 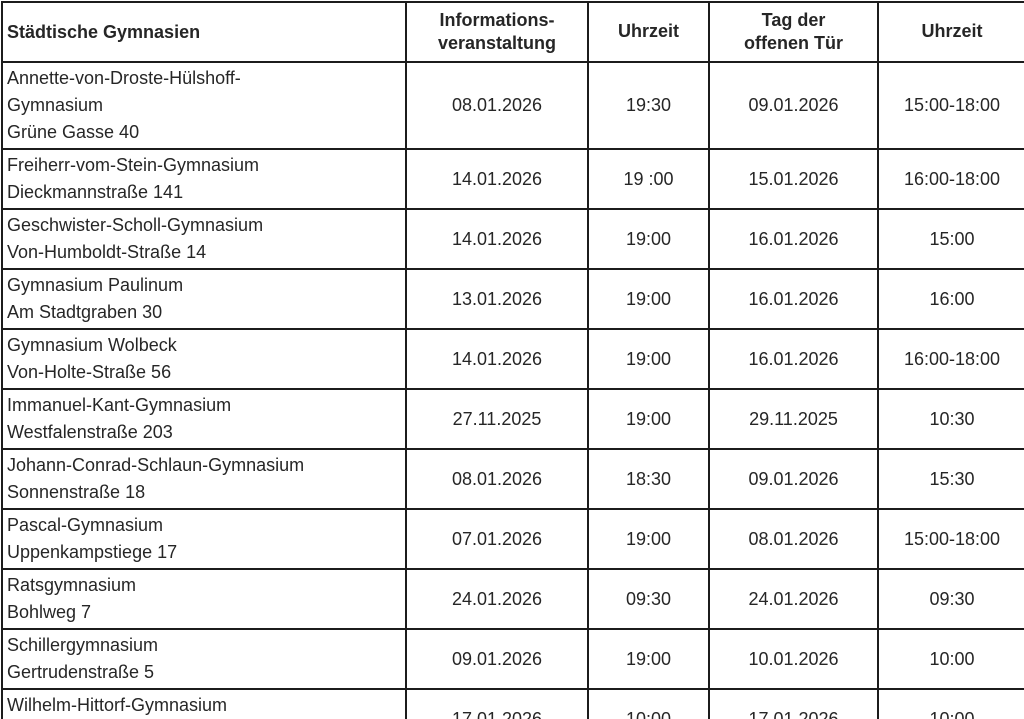 What do you see at coordinates (497, 419) in the screenshot?
I see `info-date-cell: 27.11.2025` at bounding box center [497, 419].